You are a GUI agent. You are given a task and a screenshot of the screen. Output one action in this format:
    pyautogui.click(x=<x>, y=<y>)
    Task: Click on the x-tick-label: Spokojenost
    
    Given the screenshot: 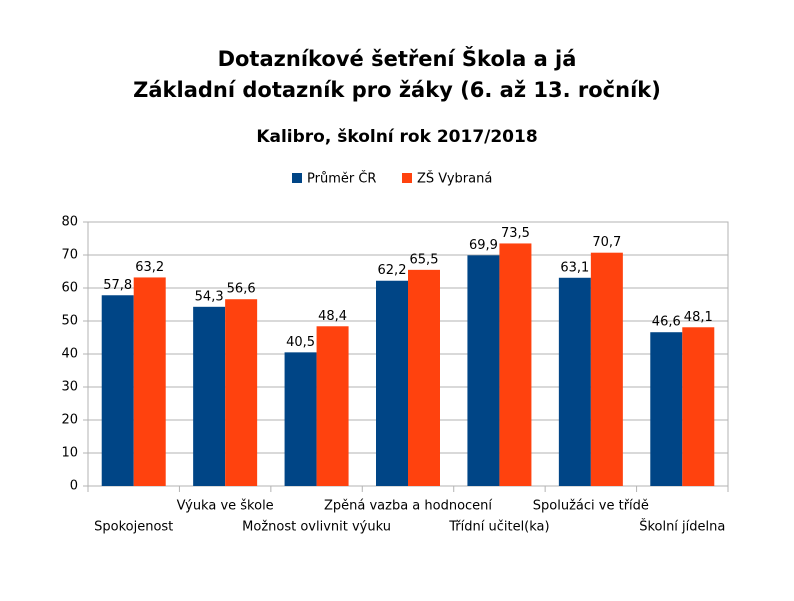 What is the action you would take?
    pyautogui.click(x=133, y=527)
    